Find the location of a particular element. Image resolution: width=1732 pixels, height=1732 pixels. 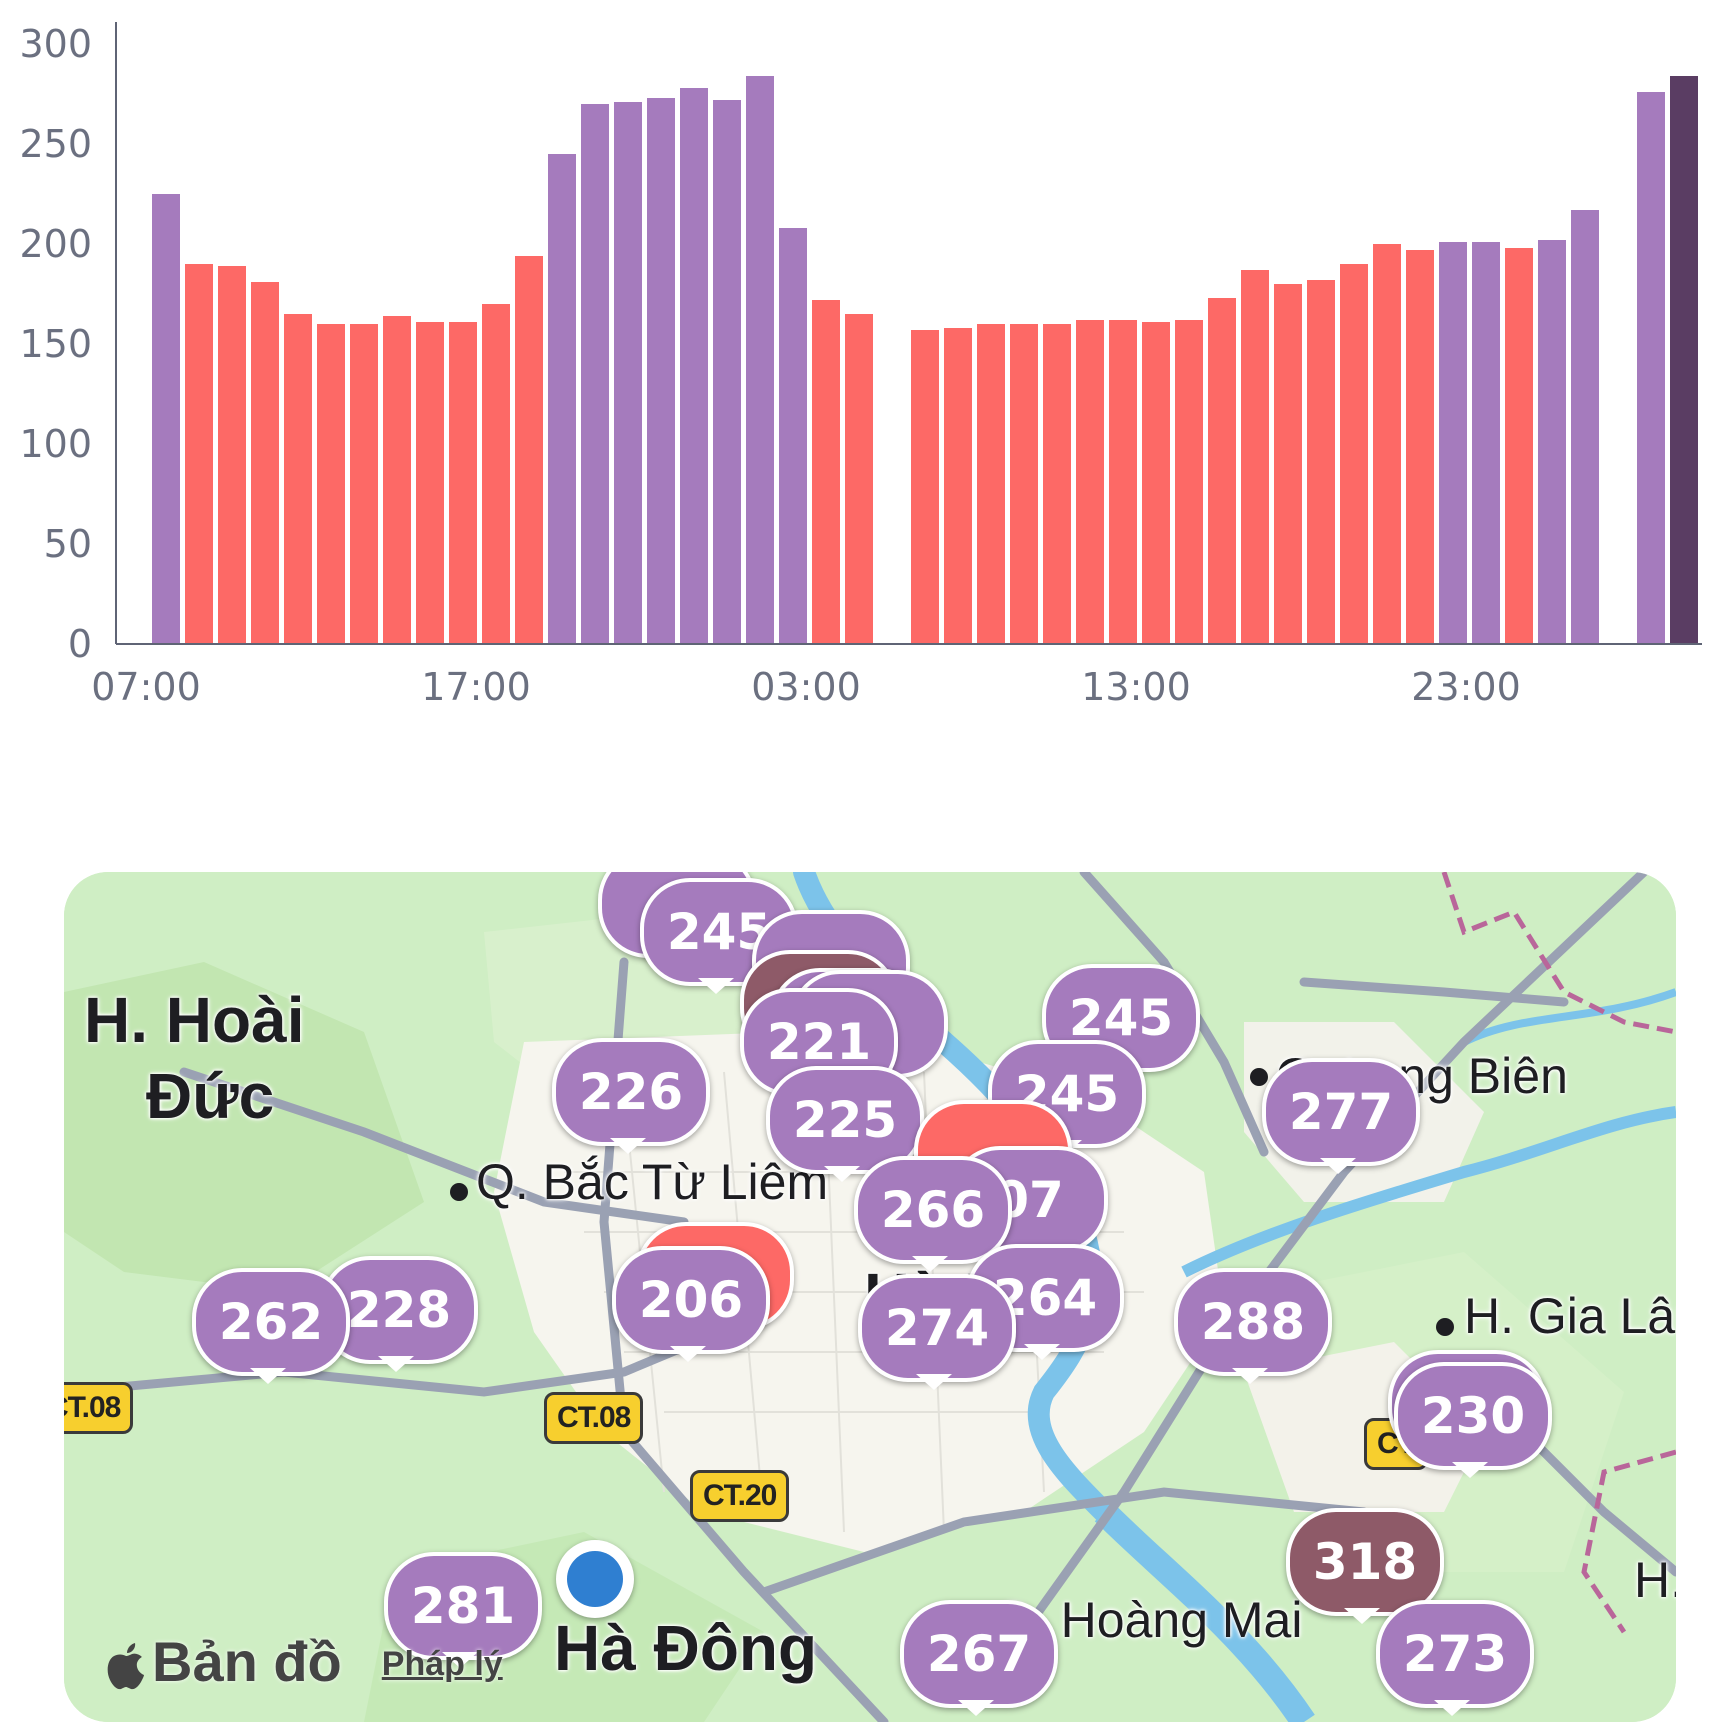

map-attribution: Bản đồ Pháp lý is located at coordinates (303, 1662).